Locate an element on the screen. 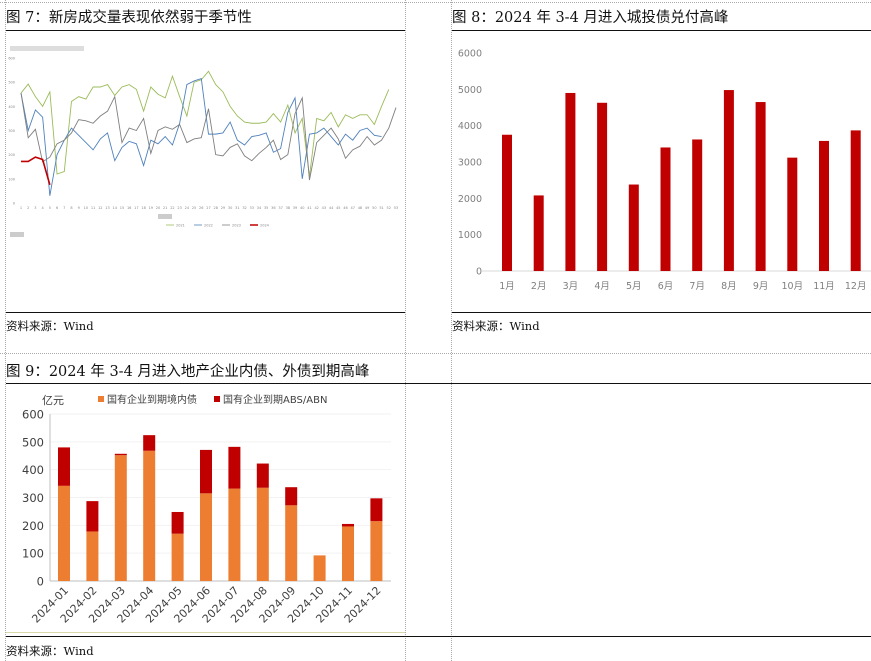 Image resolution: width=871 pixels, height=661 pixels. x-tick-label: 10 is located at coordinates (86, 208).